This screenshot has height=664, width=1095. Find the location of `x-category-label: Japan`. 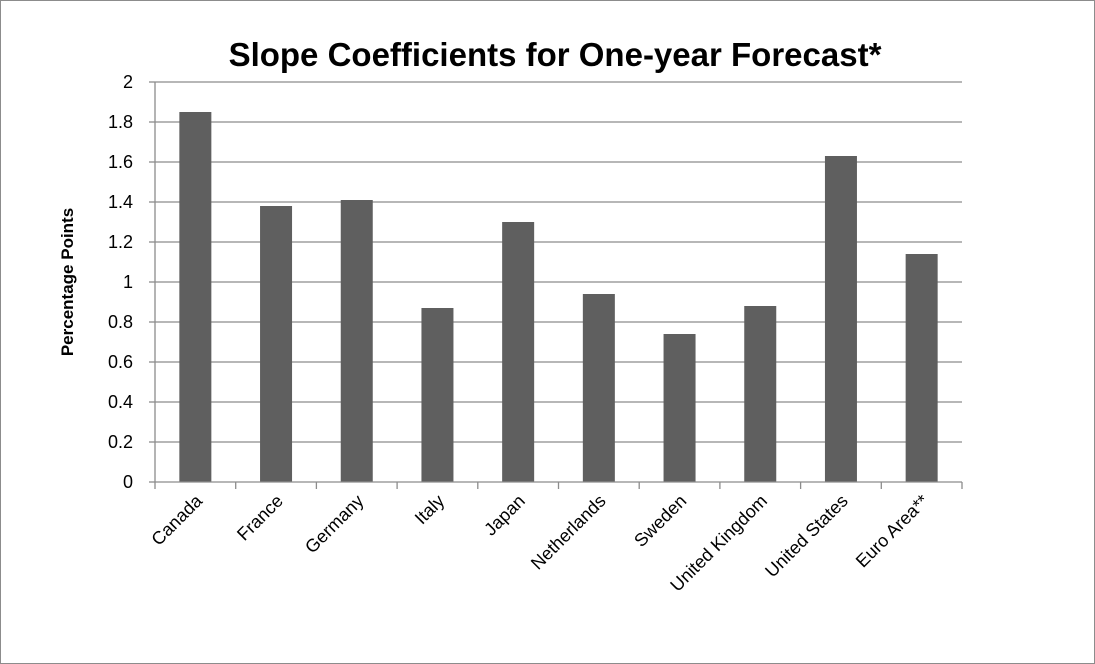

x-category-label: Japan is located at coordinates (504, 515).